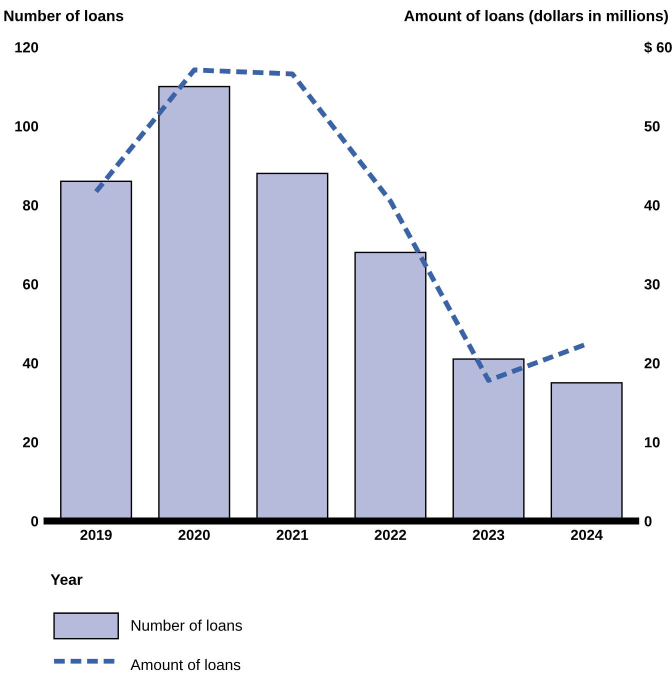  I want to click on y-tick-label: 80, so click(30, 205).